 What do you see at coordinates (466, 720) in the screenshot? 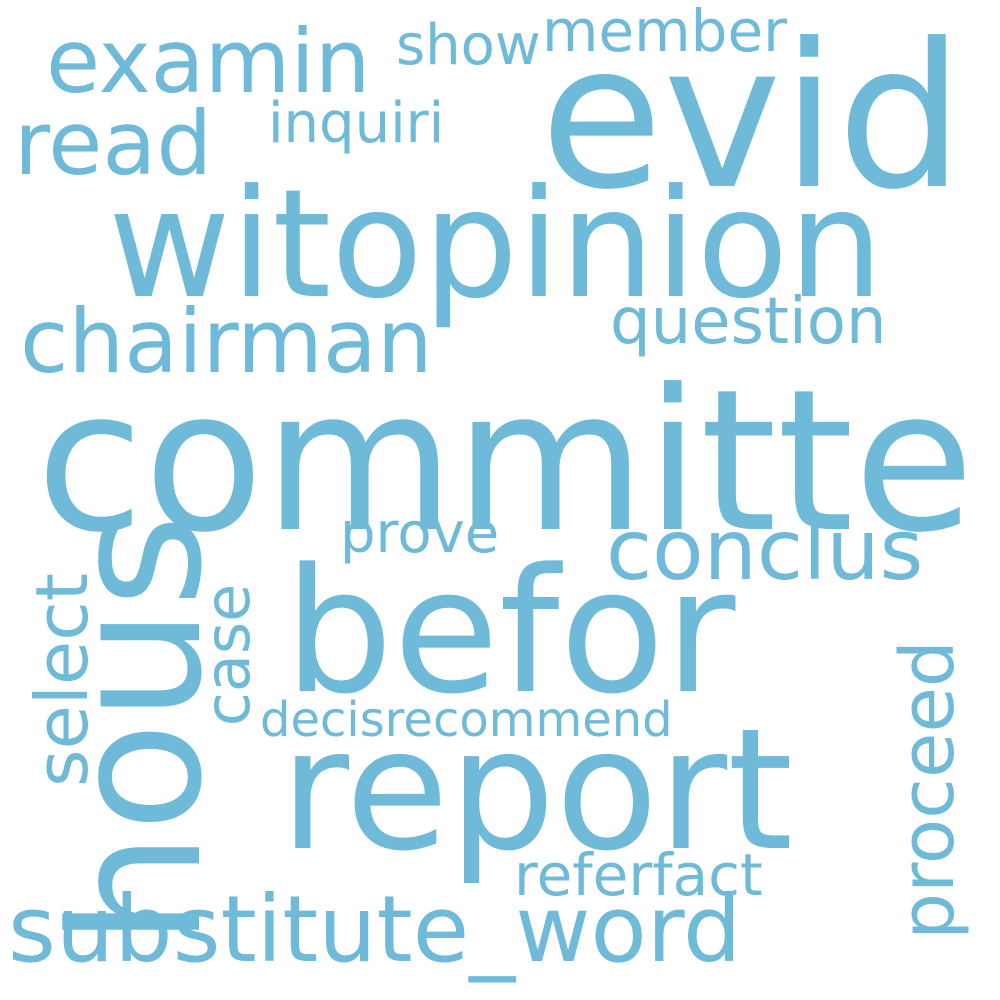
I see `word-decisrecommend: decisrecommend` at bounding box center [466, 720].